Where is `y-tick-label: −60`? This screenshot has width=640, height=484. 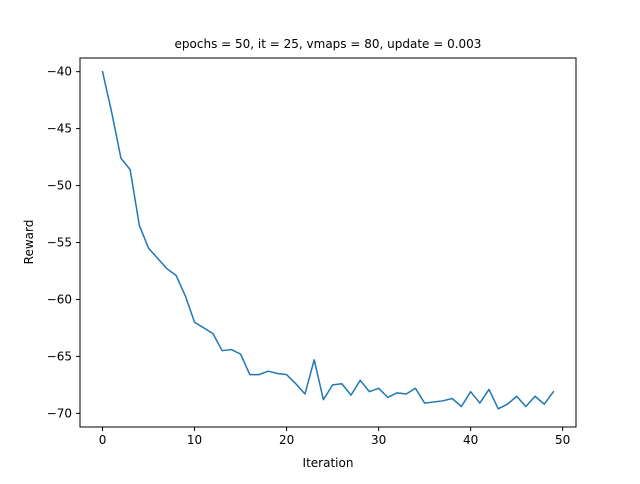
y-tick-label: −60 is located at coordinates (59, 299).